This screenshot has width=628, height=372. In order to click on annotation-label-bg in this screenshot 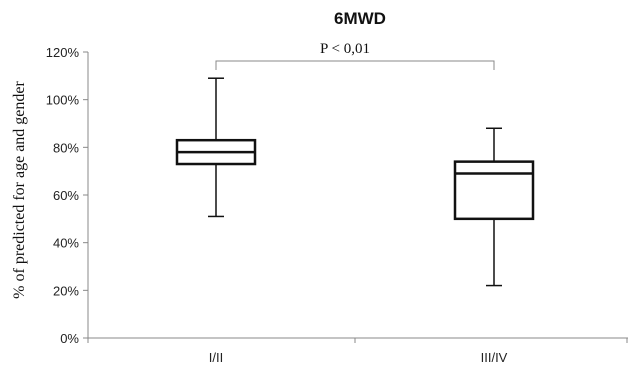, I will do `click(345, 49)`.